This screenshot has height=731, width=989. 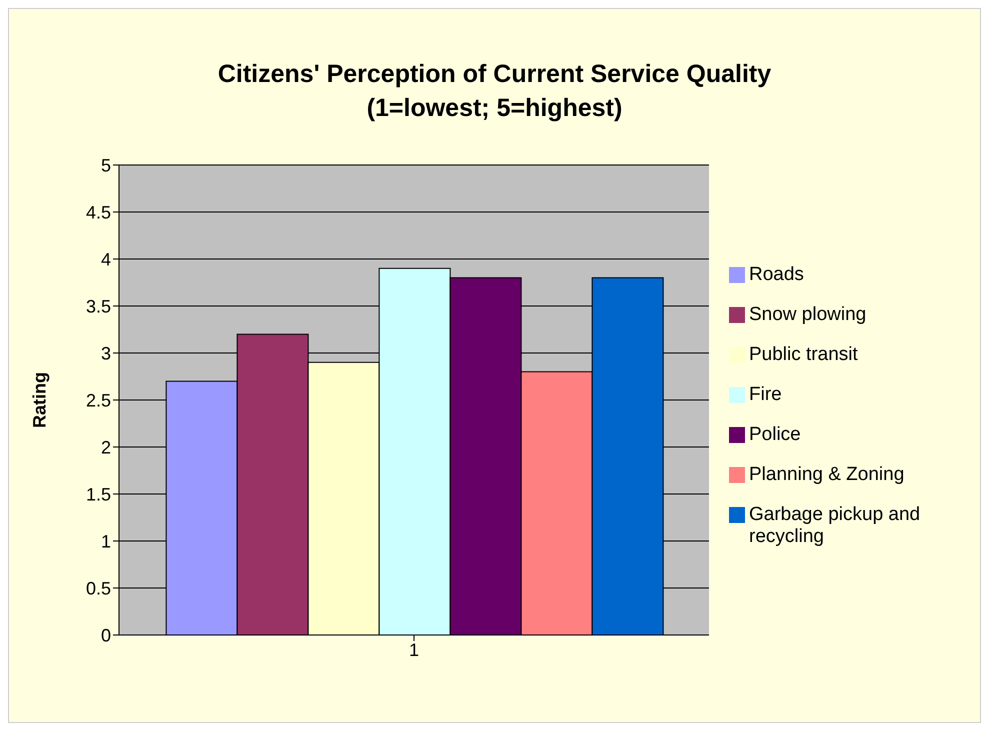 I want to click on y-tick-label: 3, so click(x=105, y=353).